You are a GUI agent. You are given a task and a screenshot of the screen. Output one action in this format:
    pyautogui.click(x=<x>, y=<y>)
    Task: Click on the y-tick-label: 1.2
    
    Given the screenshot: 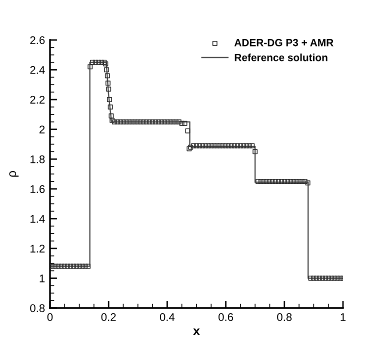 What is the action you would take?
    pyautogui.click(x=37, y=248)
    